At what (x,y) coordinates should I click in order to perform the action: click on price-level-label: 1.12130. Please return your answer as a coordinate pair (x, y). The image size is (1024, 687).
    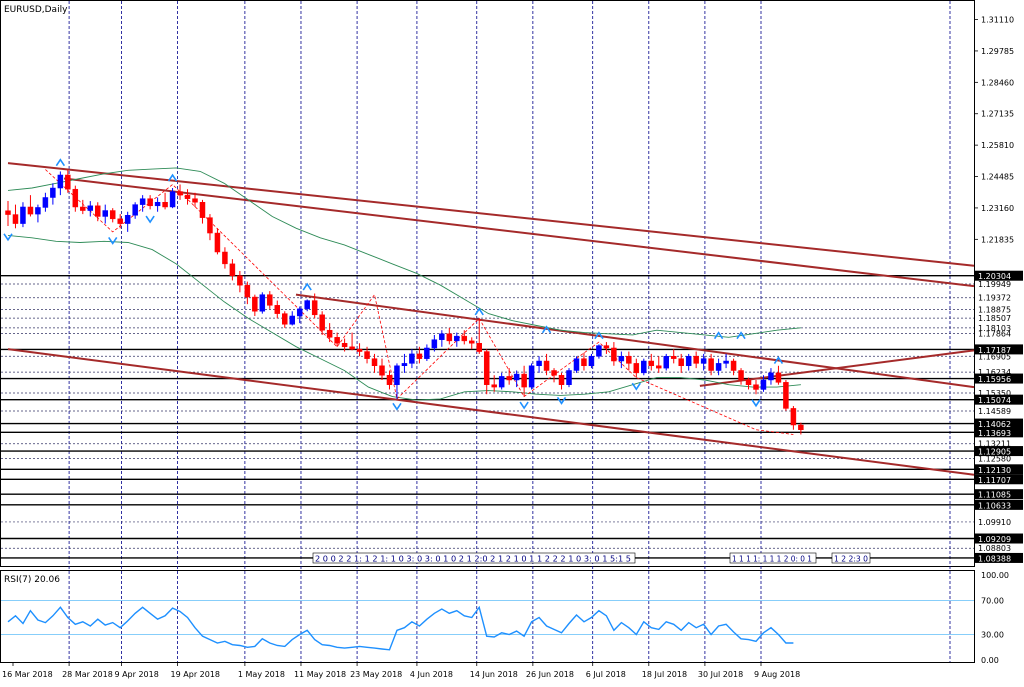
    Looking at the image, I should click on (994, 470).